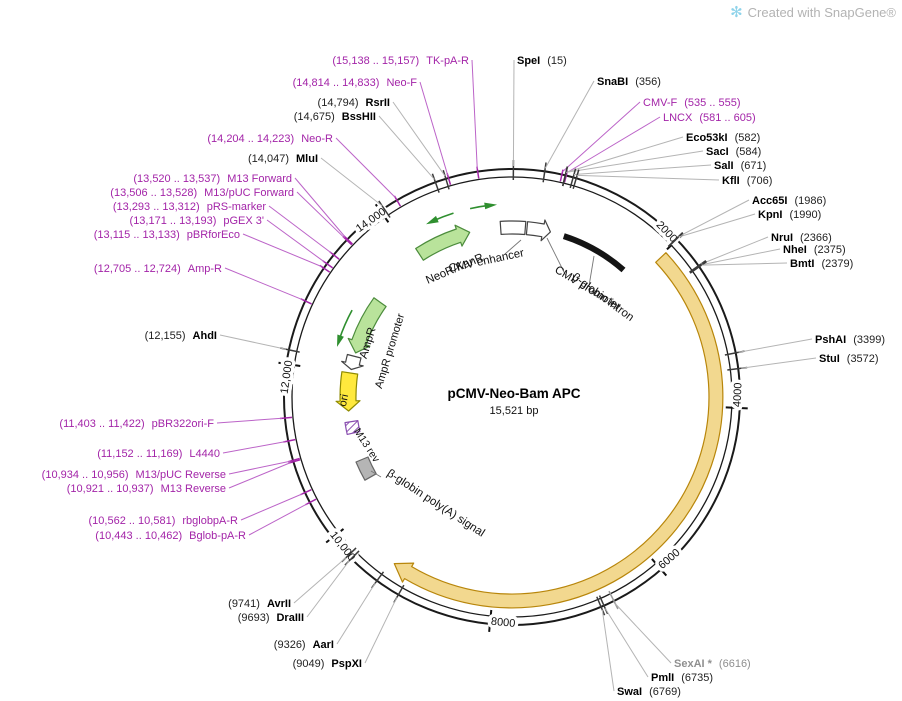 Image resolution: width=902 pixels, height=701 pixels. I want to click on site-label-bmti: BmtI (2379), so click(821, 264).